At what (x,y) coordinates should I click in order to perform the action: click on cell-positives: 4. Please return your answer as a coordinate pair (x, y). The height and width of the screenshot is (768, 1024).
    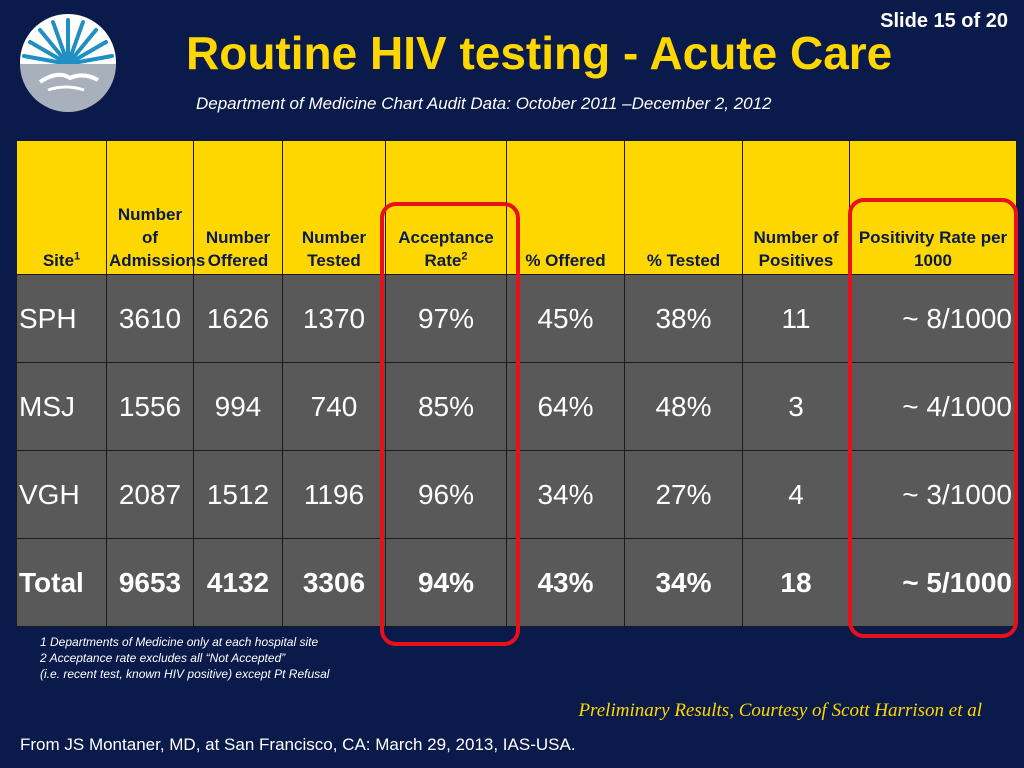
    Looking at the image, I should click on (796, 494).